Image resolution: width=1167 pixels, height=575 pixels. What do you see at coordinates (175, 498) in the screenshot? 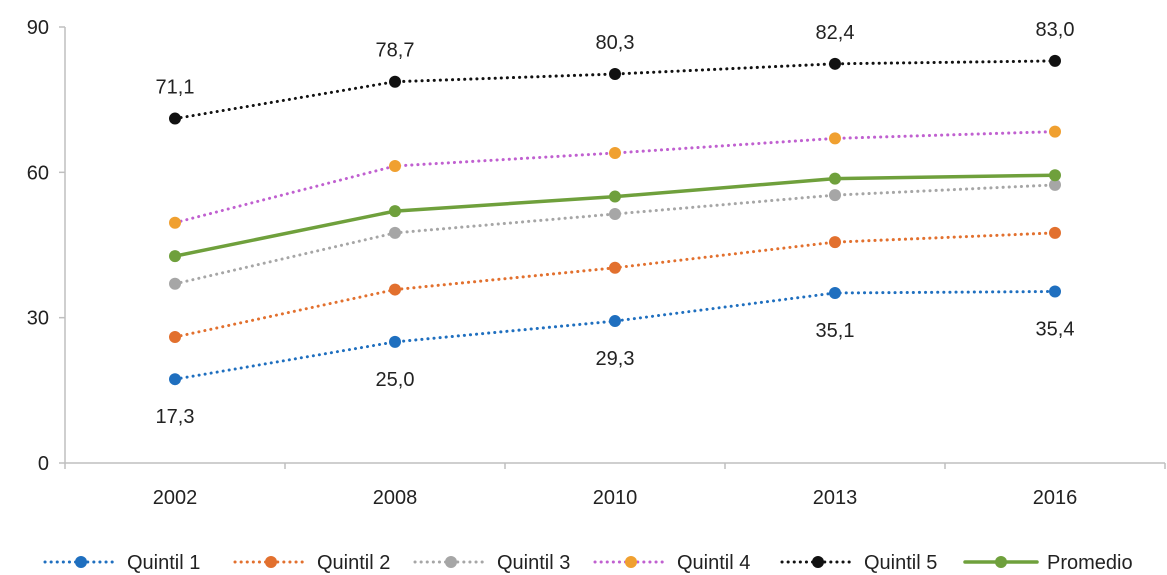
I see `x-tick-label: 2002` at bounding box center [175, 498].